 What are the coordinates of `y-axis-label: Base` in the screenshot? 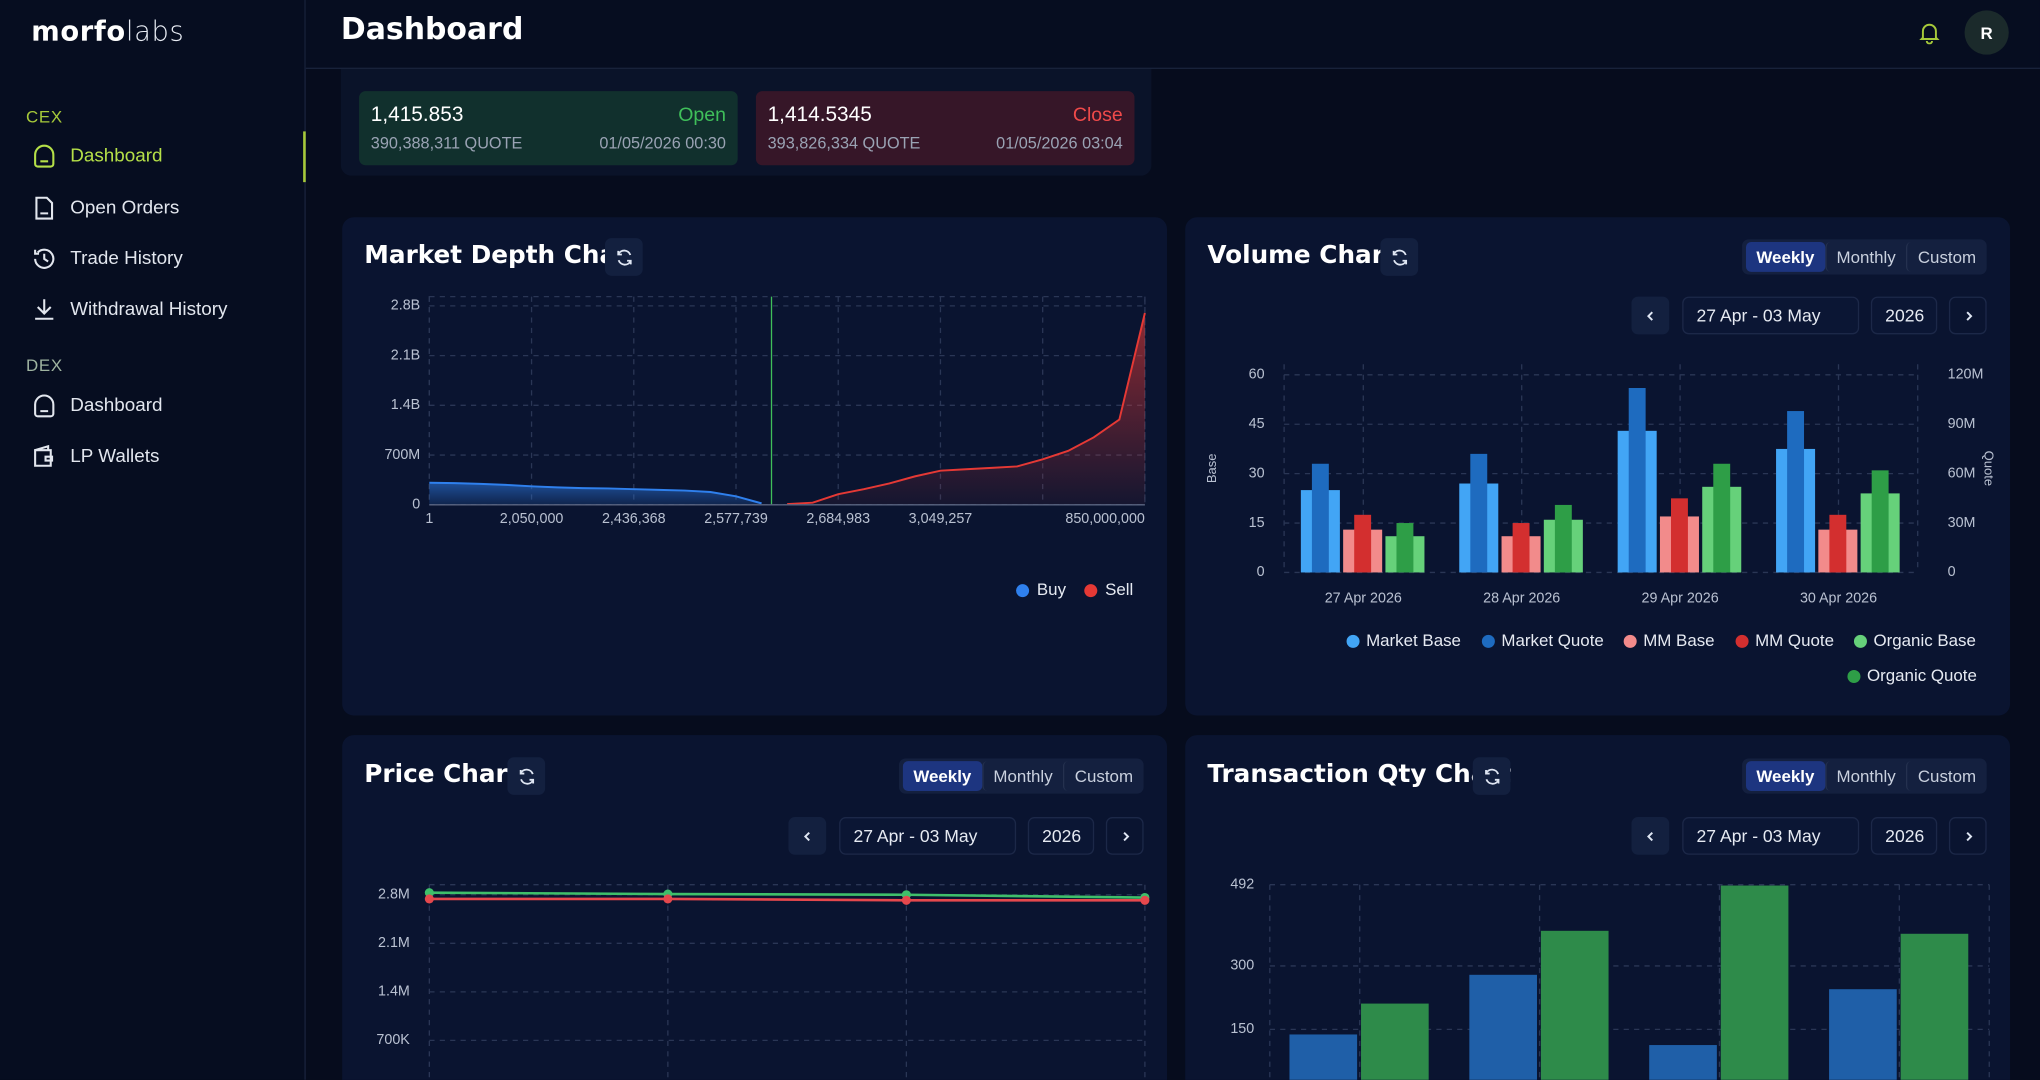 It's located at (1211, 469).